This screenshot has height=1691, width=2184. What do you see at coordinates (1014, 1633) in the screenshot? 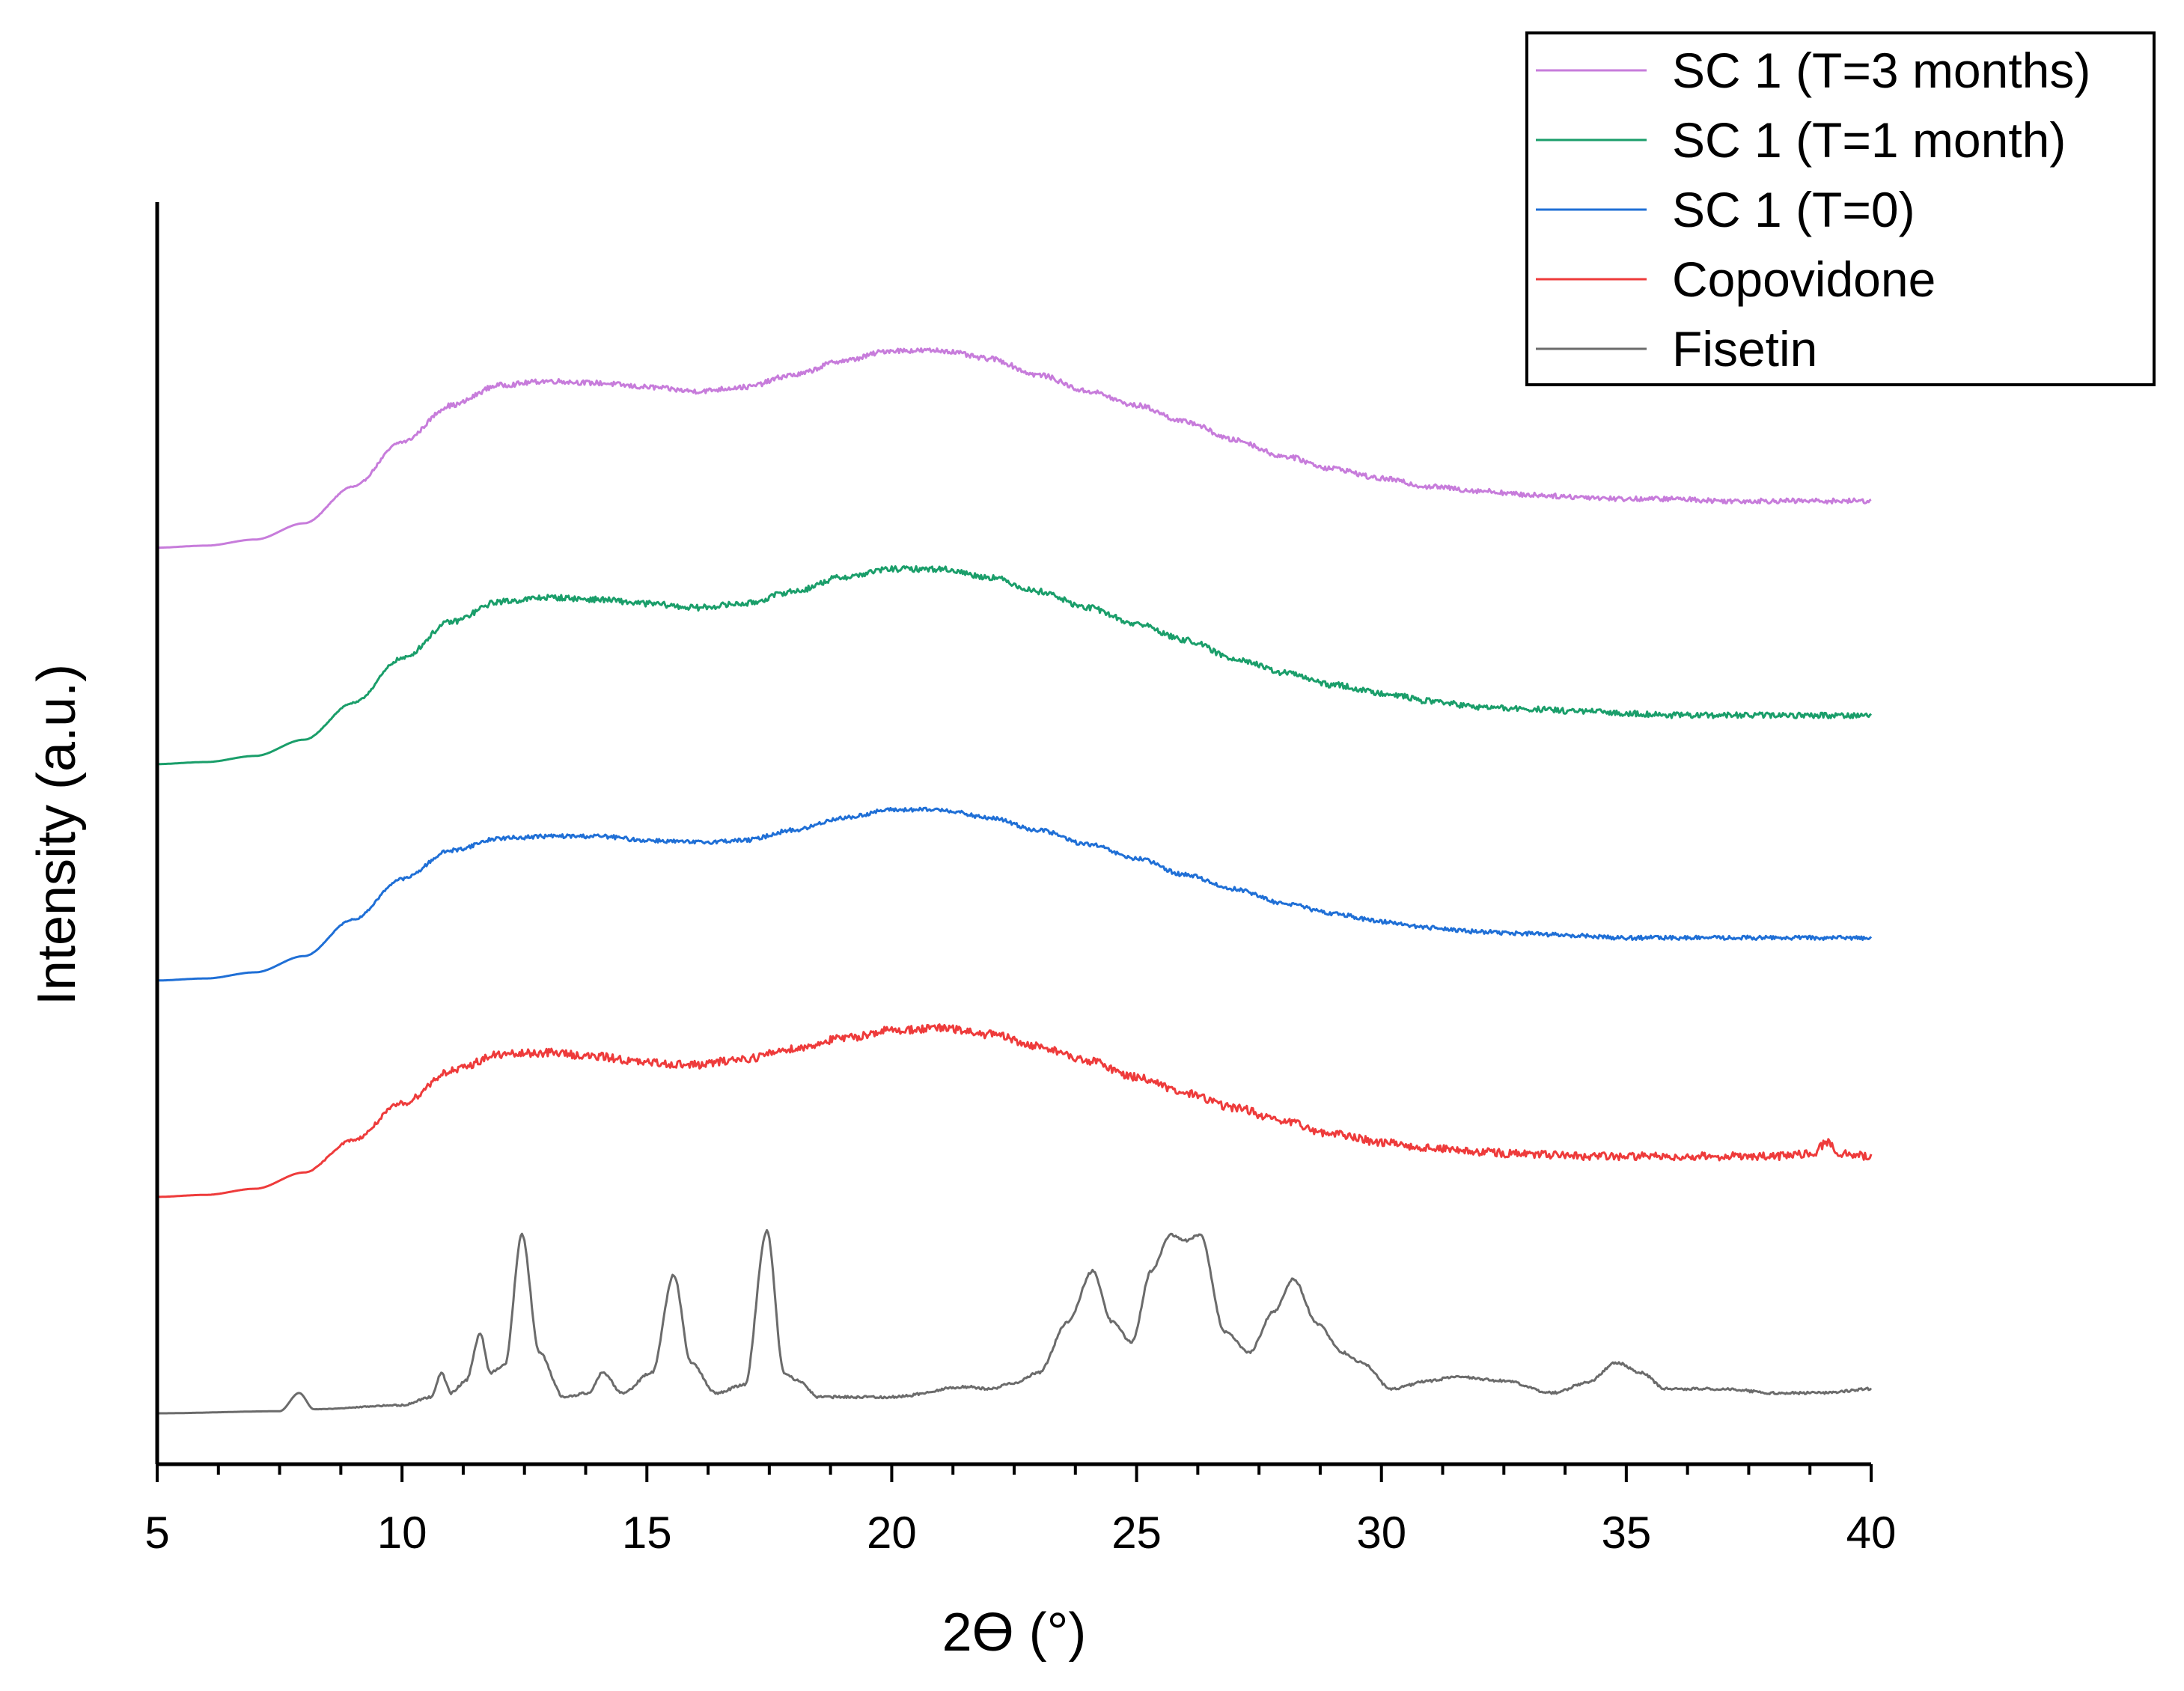
I see `x-axis-title: 2ϴ (°)` at bounding box center [1014, 1633].